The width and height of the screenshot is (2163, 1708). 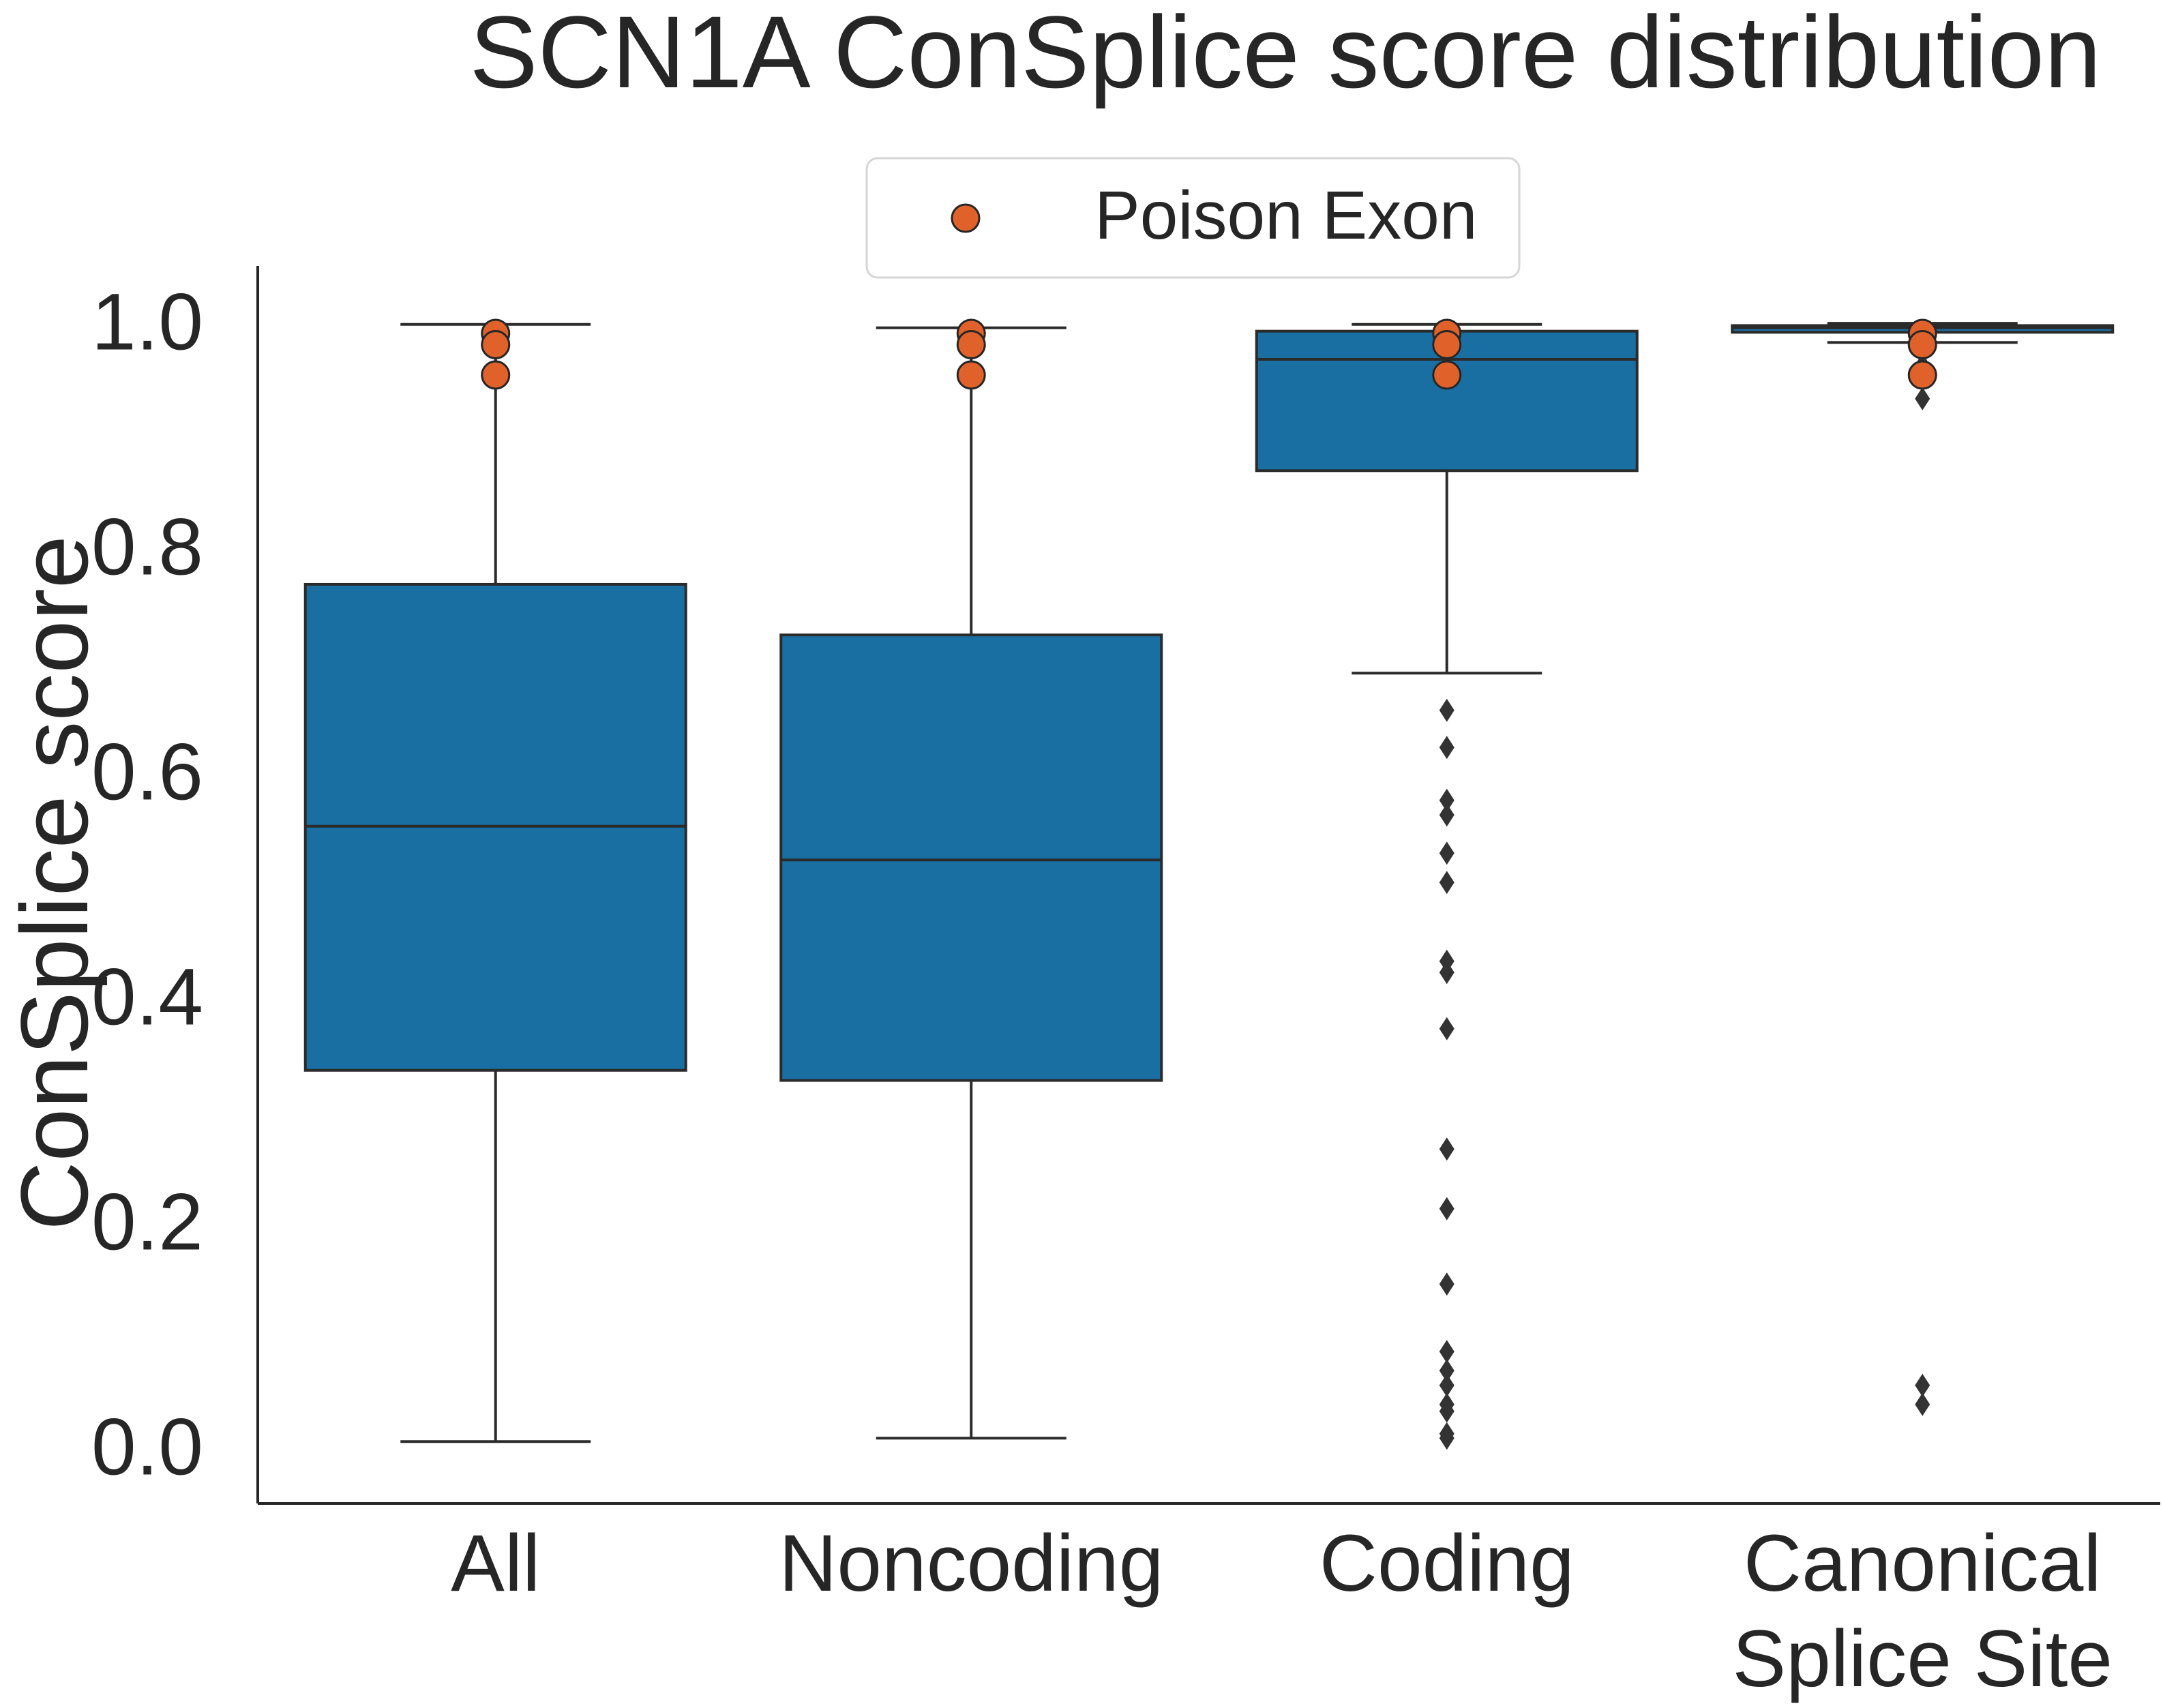 I want to click on x-tick-label: Splice Site, so click(x=1922, y=1659).